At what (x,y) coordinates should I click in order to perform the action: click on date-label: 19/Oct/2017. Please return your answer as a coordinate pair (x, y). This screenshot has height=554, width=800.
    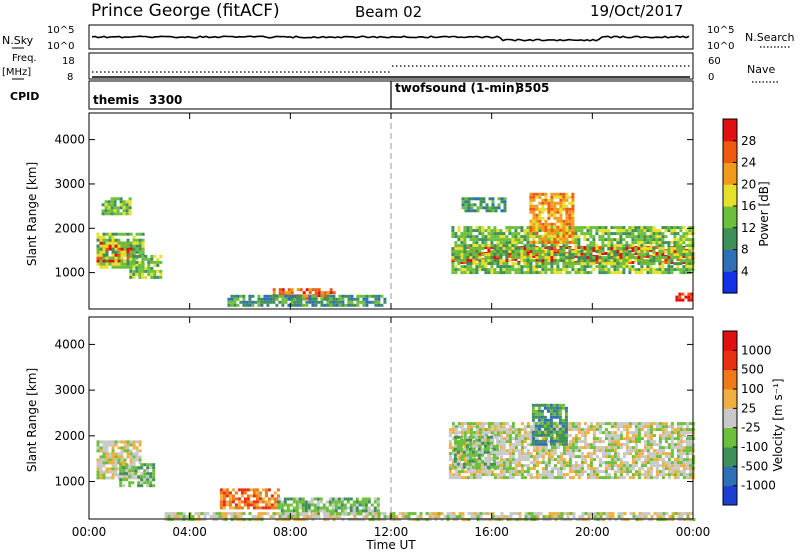
    Looking at the image, I should click on (636, 11).